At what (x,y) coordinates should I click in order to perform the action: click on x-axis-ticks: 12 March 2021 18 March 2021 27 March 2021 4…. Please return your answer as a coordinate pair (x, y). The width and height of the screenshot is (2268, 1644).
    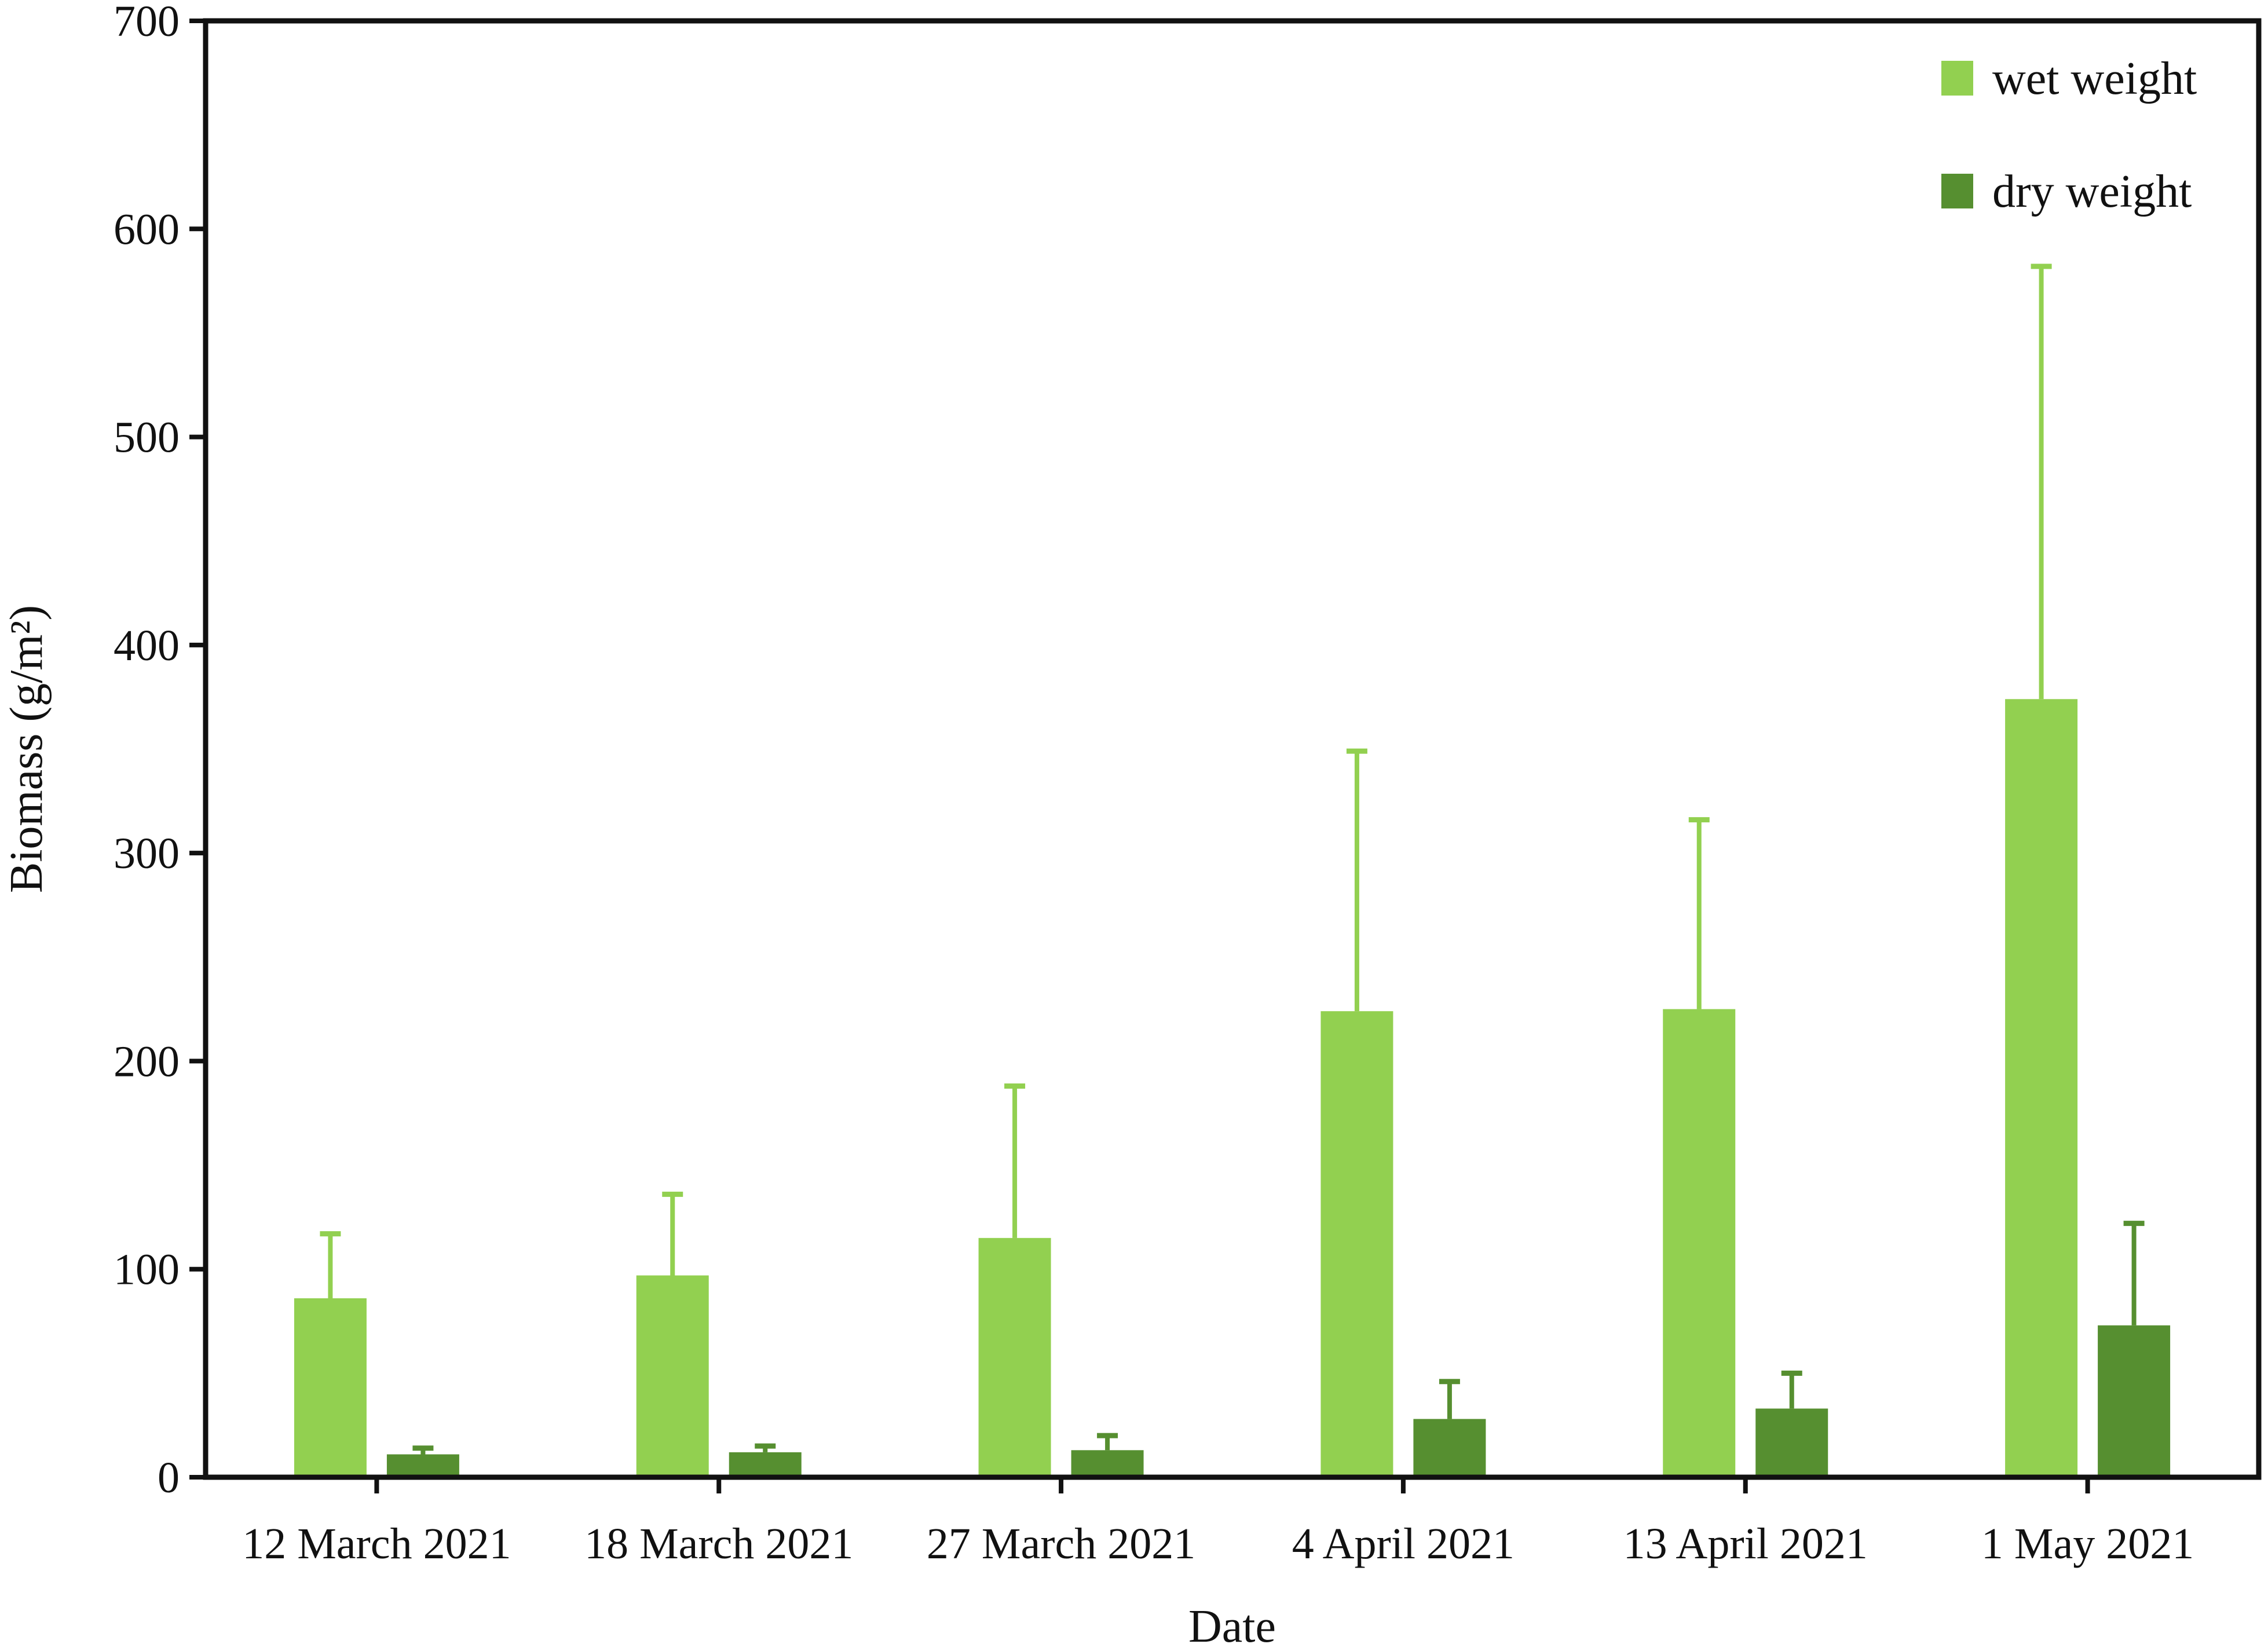
    Looking at the image, I should click on (1218, 1523).